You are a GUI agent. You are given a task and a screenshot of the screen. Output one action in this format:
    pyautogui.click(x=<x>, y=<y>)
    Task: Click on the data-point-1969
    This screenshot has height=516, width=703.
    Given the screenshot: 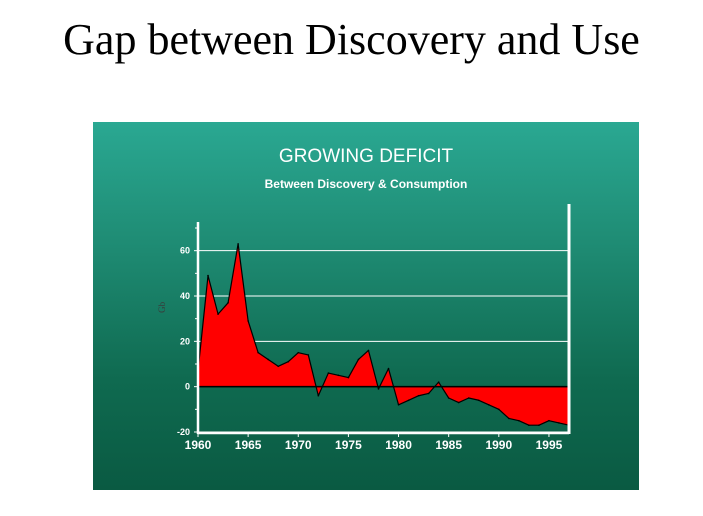 What is the action you would take?
    pyautogui.click(x=288, y=361)
    